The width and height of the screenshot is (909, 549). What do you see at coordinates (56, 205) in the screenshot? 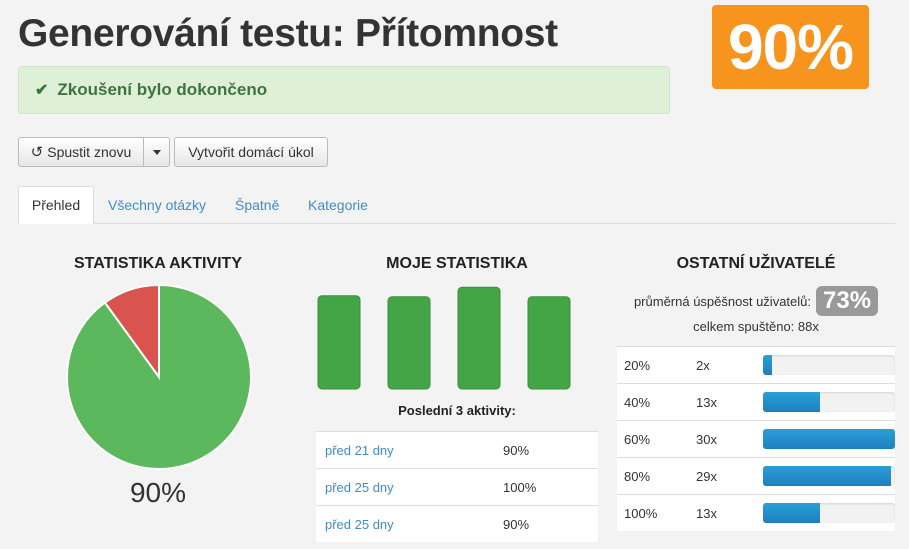
I see `tab-overview: Přehled` at bounding box center [56, 205].